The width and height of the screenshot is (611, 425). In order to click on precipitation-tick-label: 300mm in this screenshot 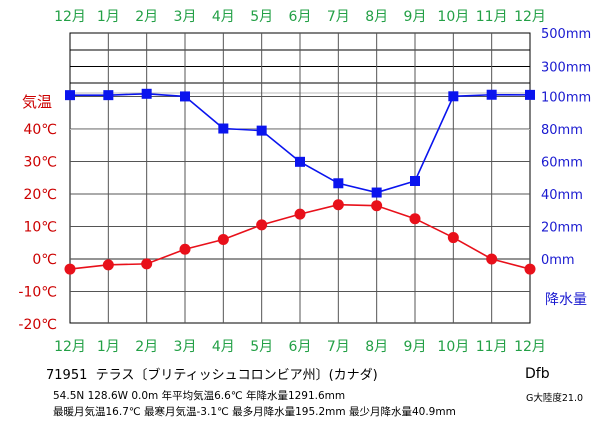, I will do `click(566, 68)`.